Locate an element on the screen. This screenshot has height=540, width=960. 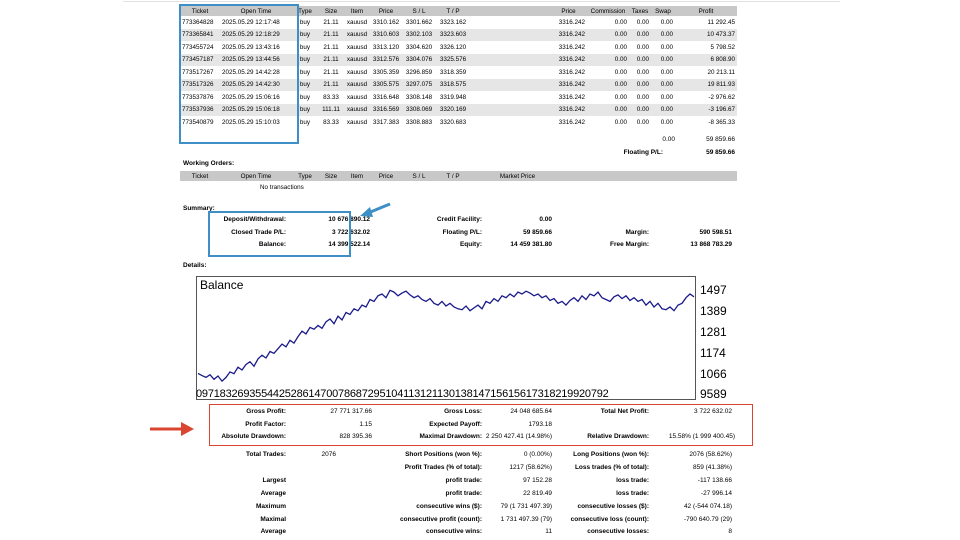
table-cell: 3308.883 is located at coordinates (419, 122).